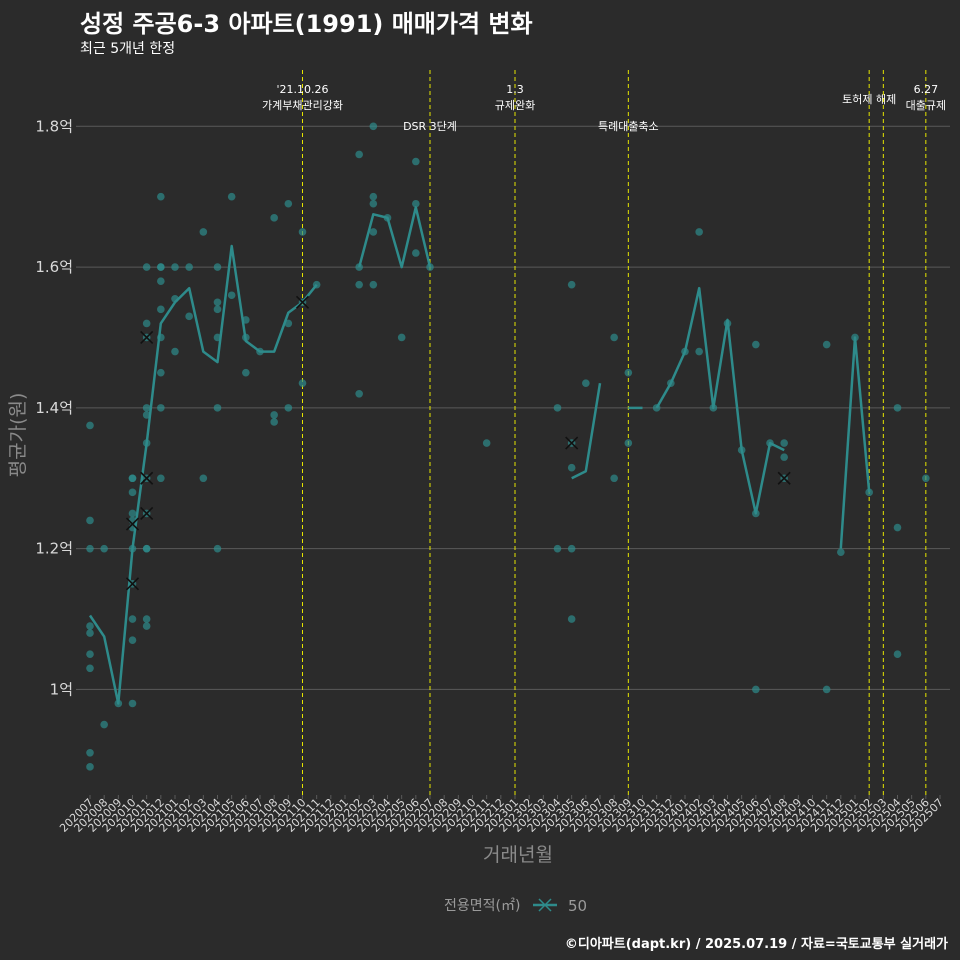 The width and height of the screenshot is (960, 960). I want to click on y-tick-label: 1.4억, so click(54, 408).